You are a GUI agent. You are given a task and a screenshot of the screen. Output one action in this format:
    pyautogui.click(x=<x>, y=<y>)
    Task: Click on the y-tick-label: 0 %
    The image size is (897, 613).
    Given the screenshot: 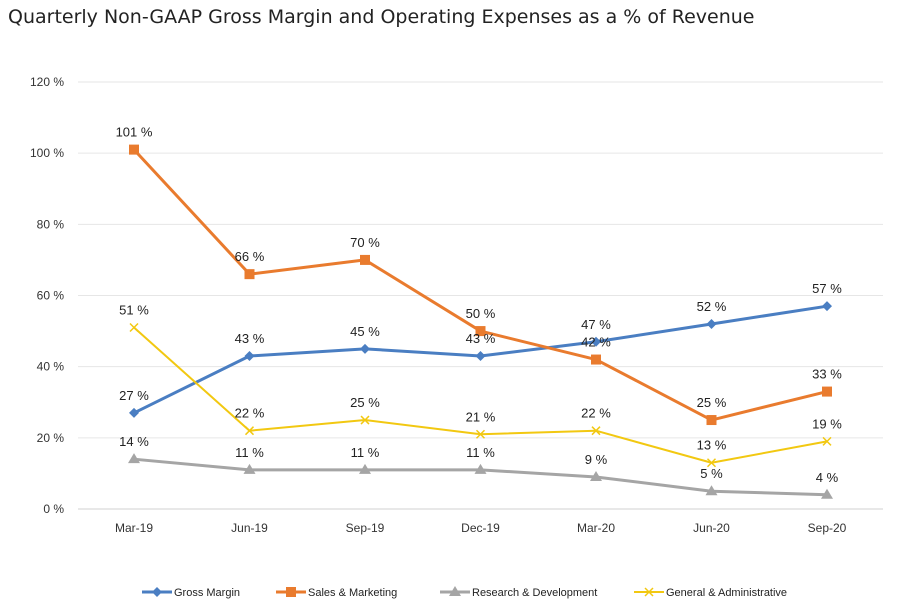 What is the action you would take?
    pyautogui.click(x=53, y=509)
    